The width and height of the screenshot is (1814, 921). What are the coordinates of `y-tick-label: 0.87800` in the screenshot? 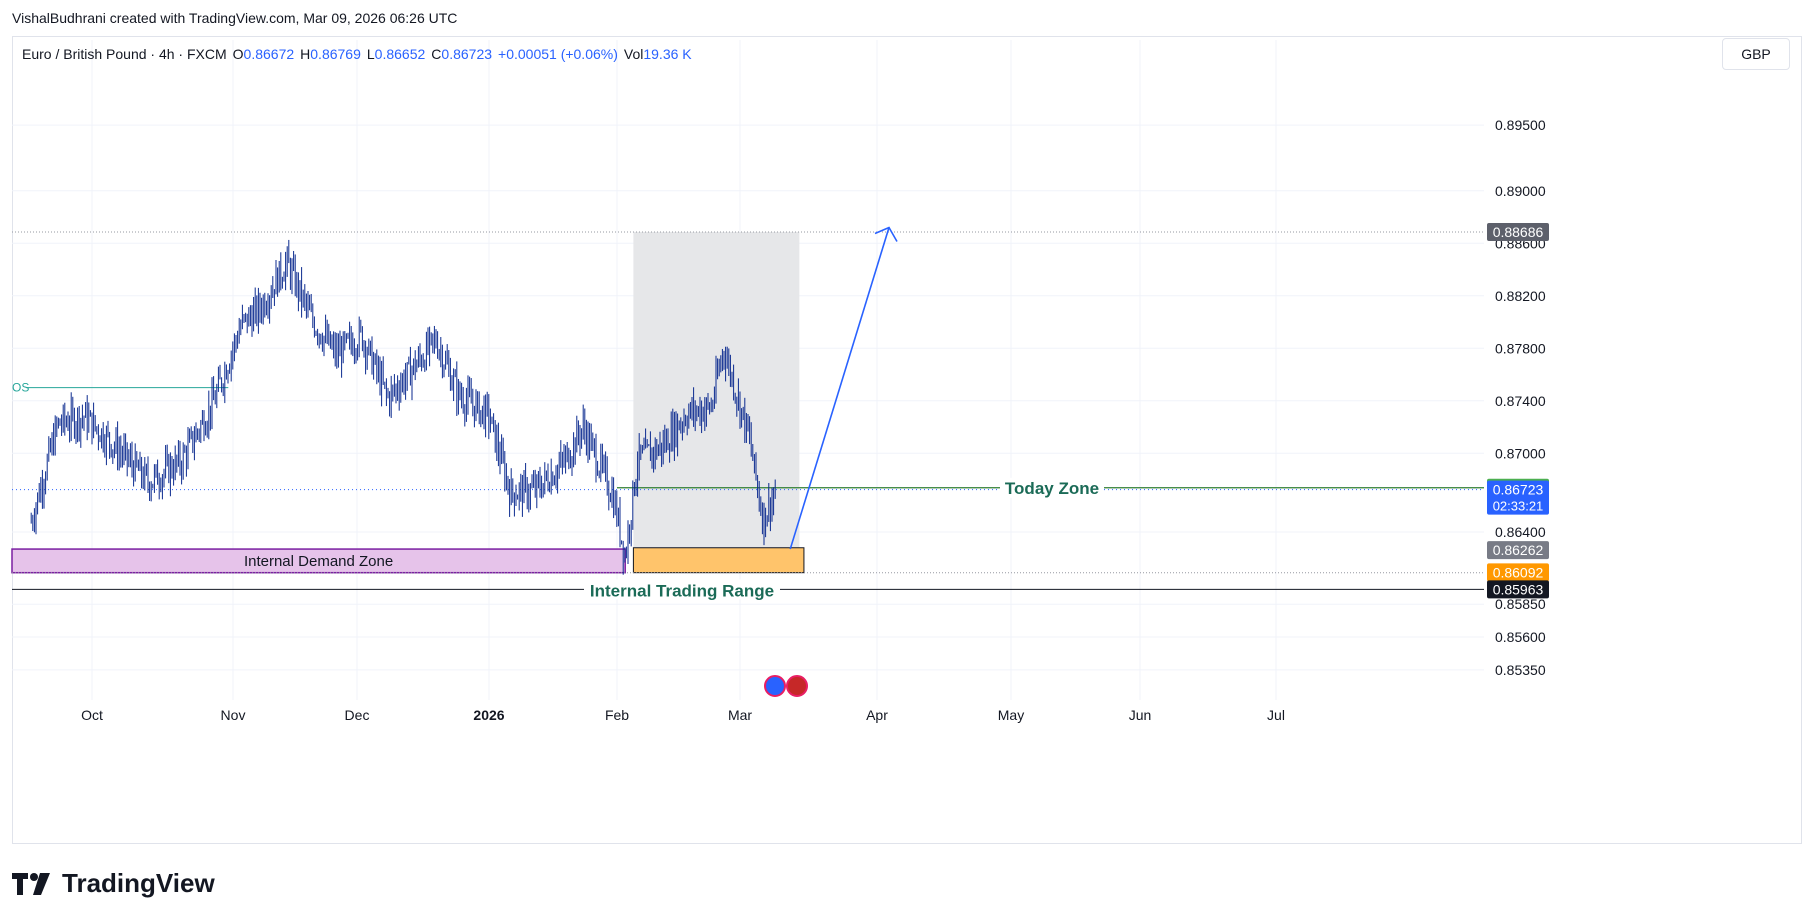 It's located at (1520, 348).